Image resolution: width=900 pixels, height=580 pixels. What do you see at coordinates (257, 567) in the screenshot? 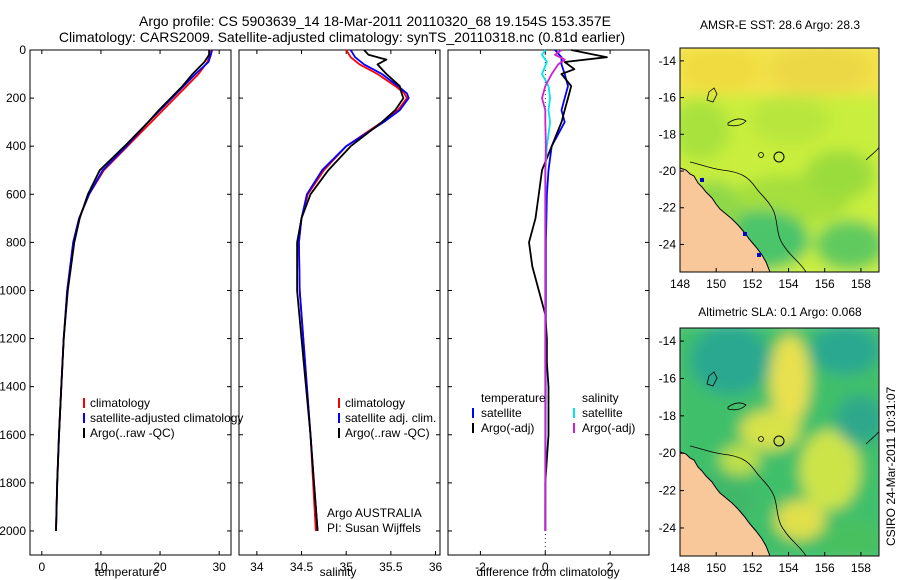
I see `x-tick-label: 34` at bounding box center [257, 567].